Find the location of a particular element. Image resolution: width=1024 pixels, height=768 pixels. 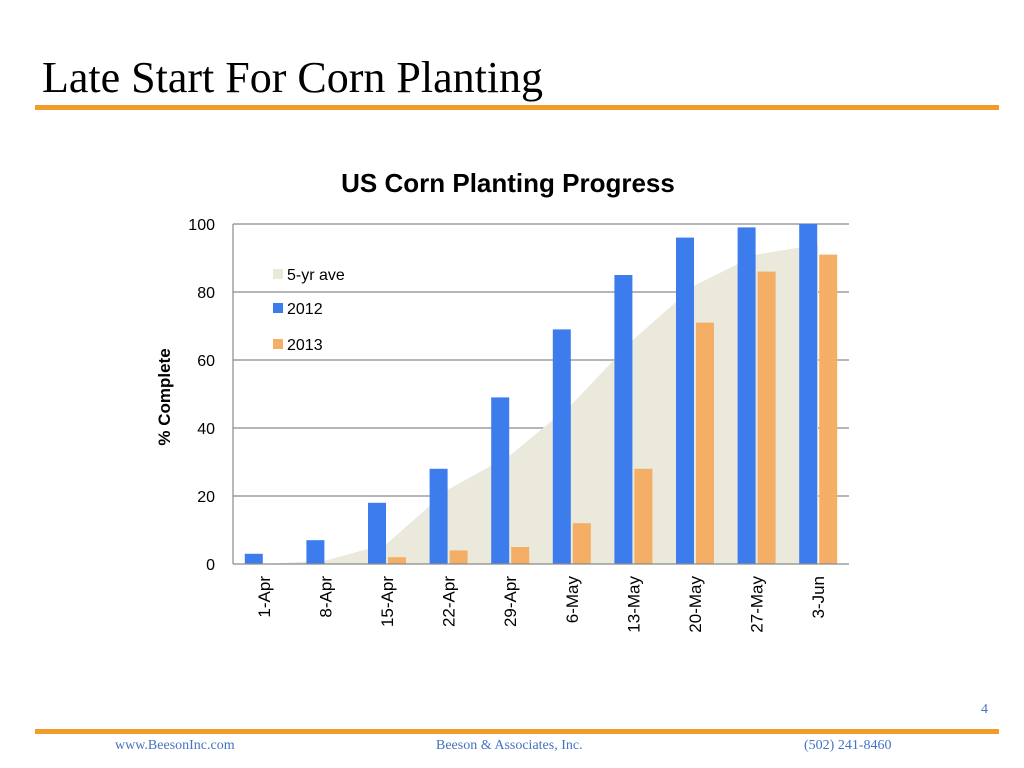

footer-company: Beeson & Associates, Inc. is located at coordinates (509, 745).